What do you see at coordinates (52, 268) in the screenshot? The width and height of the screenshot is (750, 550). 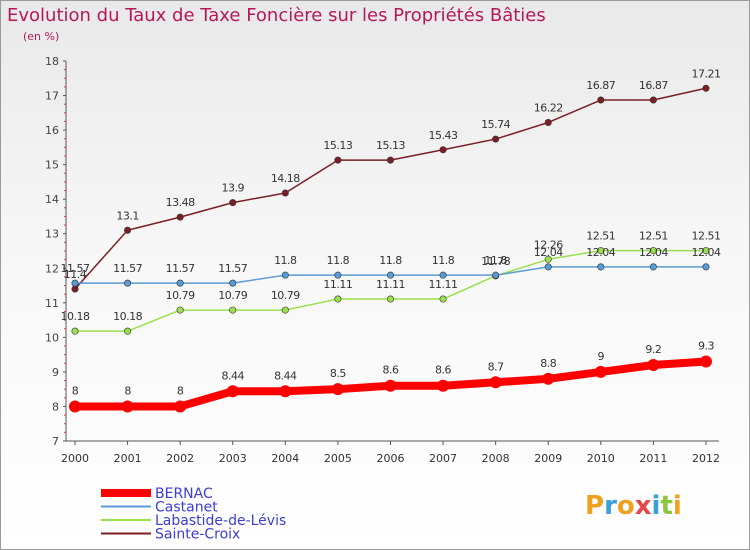 I see `y-tick-label: 12` at bounding box center [52, 268].